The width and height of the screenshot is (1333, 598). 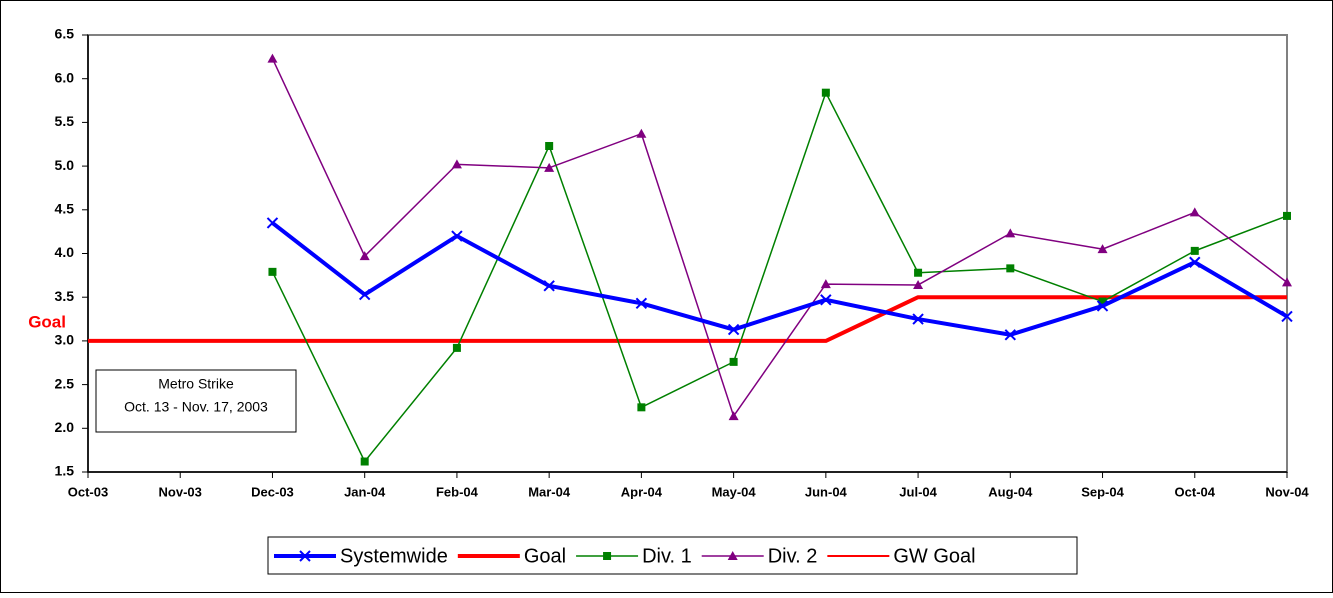 What do you see at coordinates (196, 384) in the screenshot?
I see `annotation-text: Metro Strike` at bounding box center [196, 384].